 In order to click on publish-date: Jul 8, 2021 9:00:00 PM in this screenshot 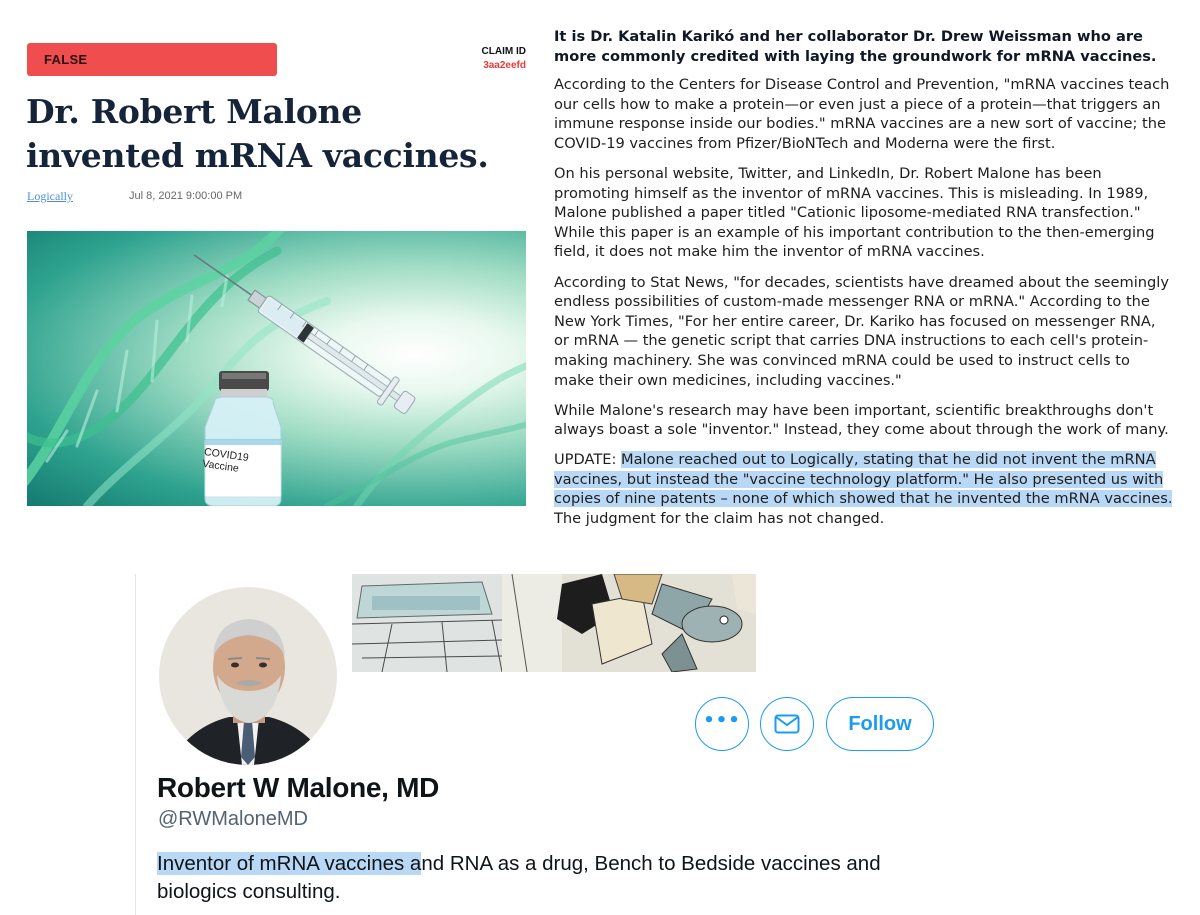, I will do `click(186, 196)`.